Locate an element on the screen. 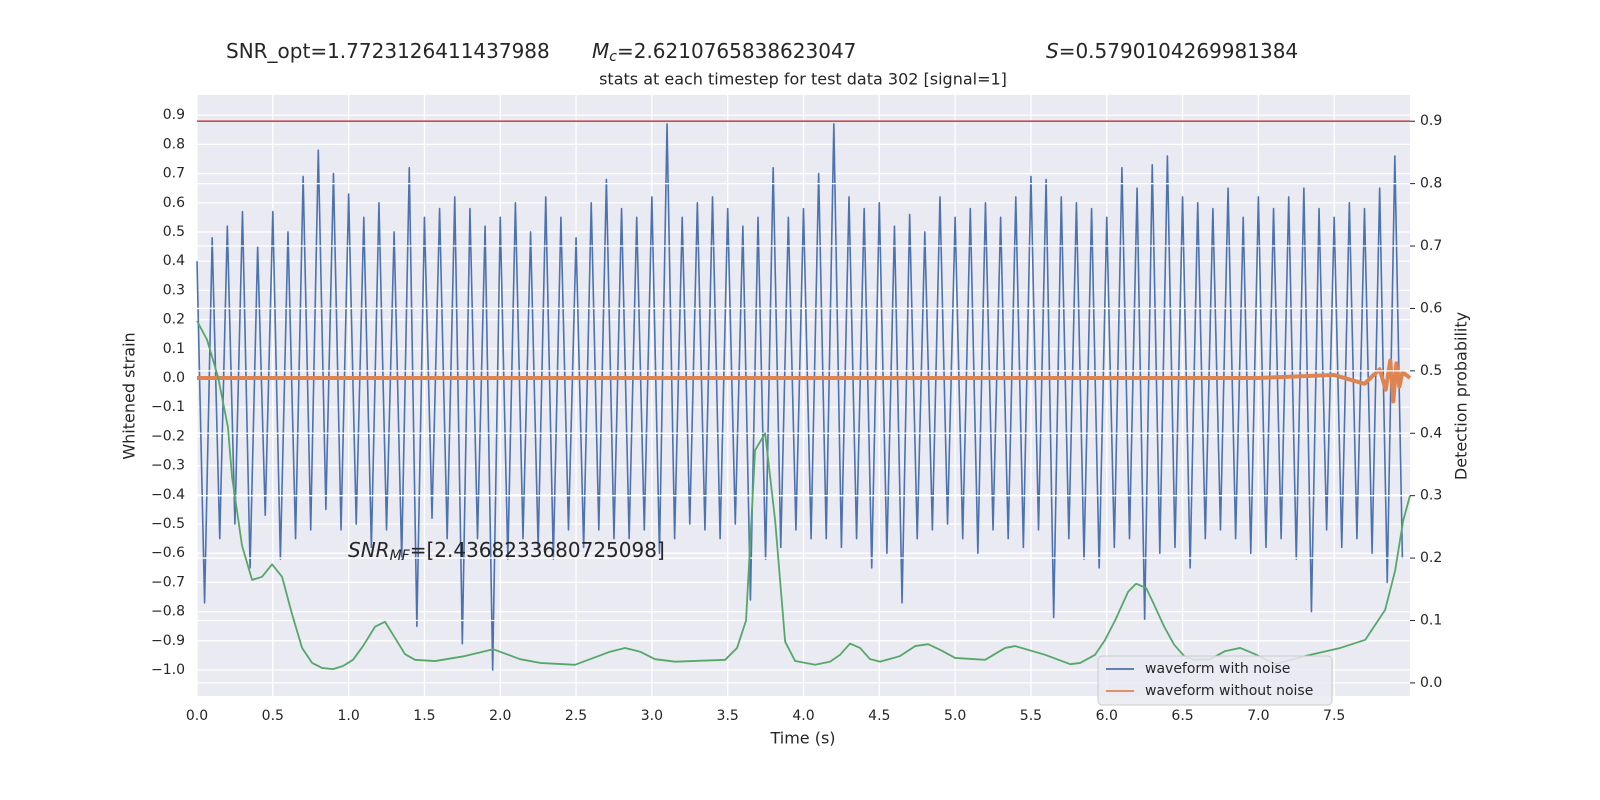  x-tick-label: 1.5 is located at coordinates (424, 716).